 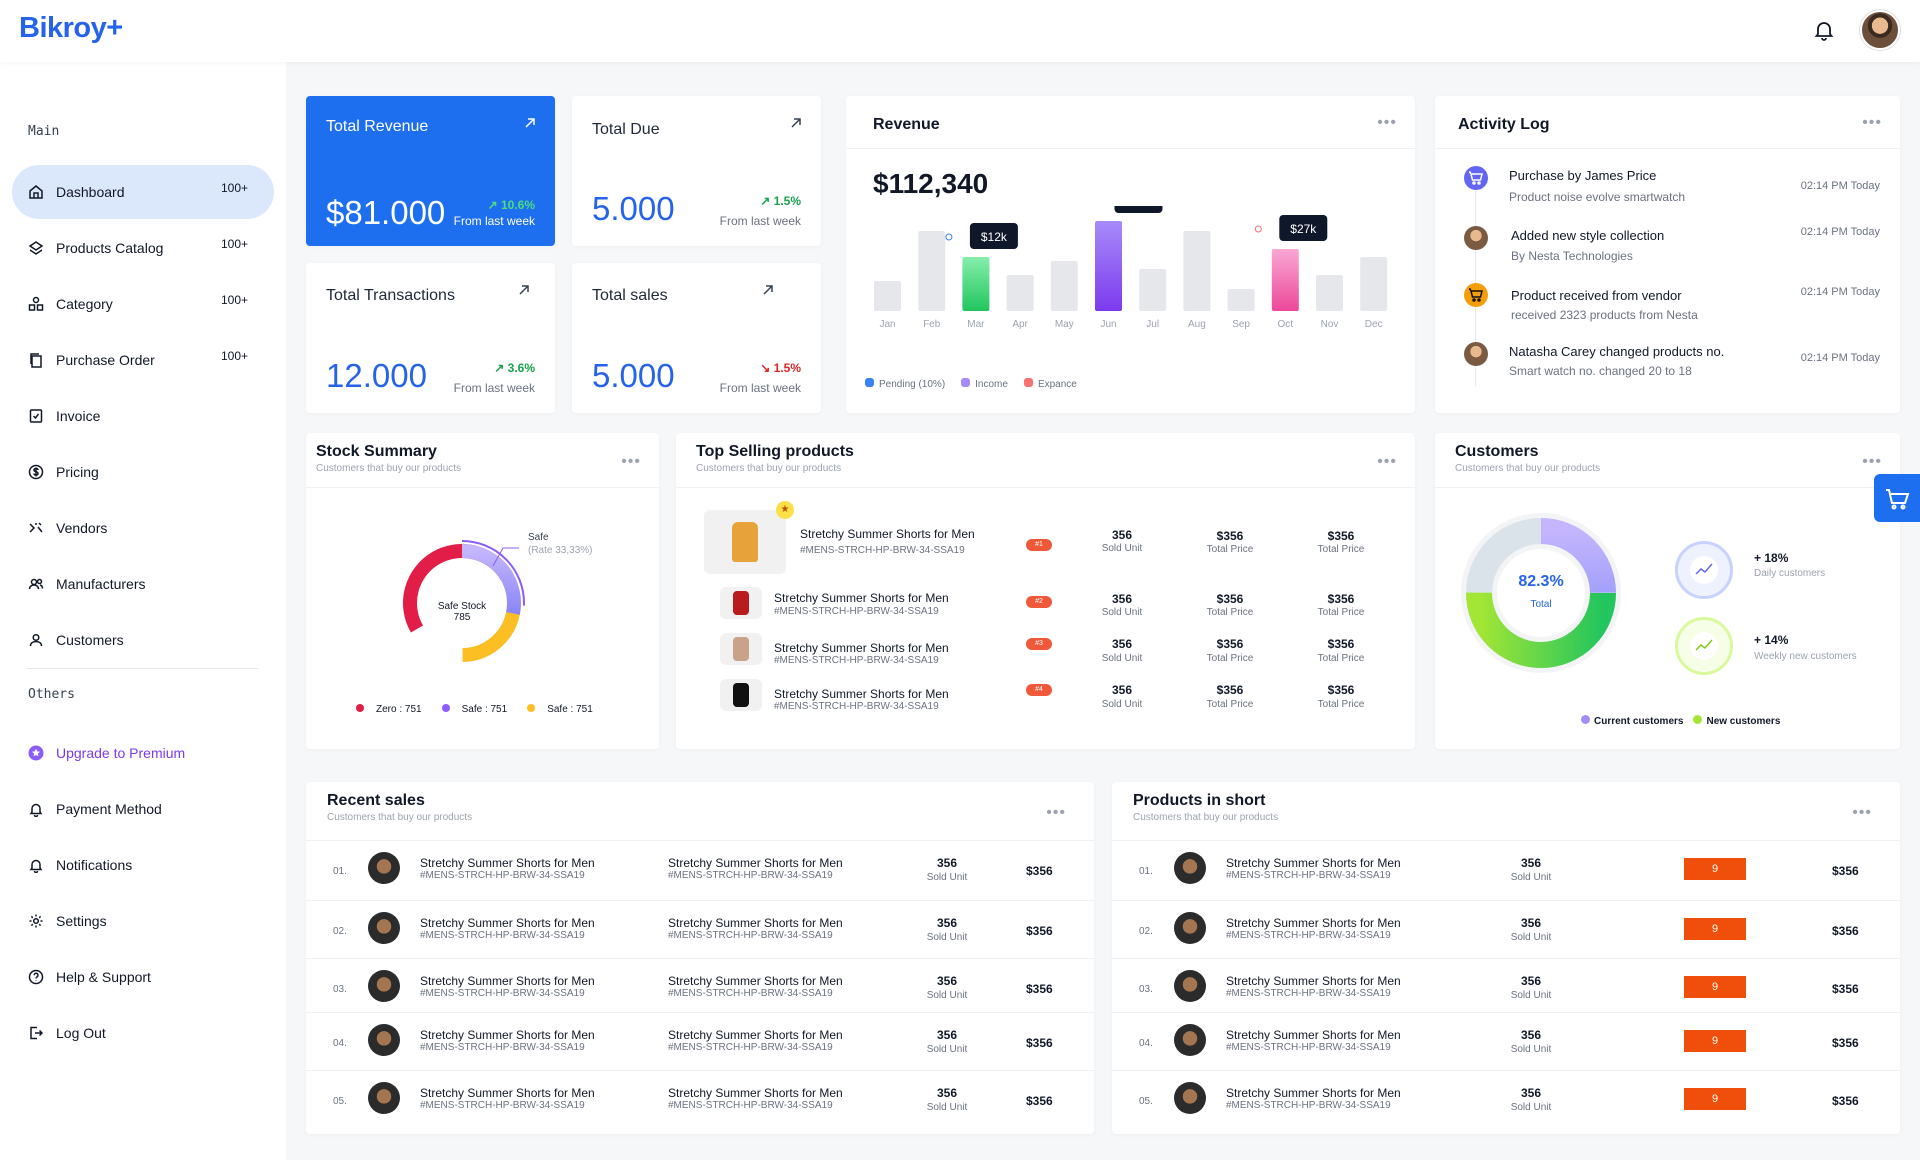 I want to click on bar-oct, so click(x=1285, y=280).